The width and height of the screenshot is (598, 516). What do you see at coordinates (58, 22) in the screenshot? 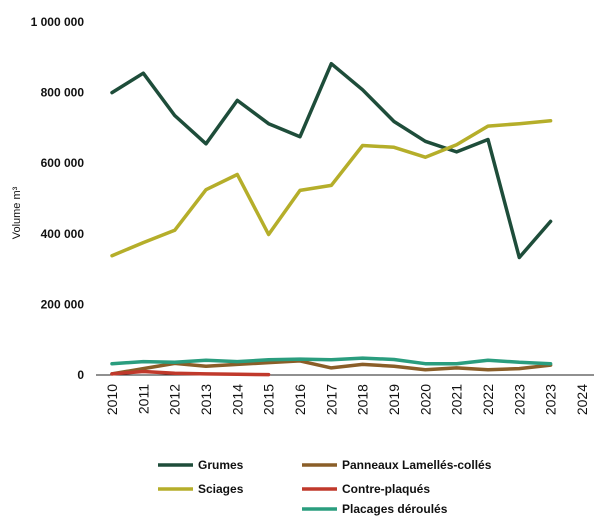
I see `y-tick-label: 1 000 000` at bounding box center [58, 22].